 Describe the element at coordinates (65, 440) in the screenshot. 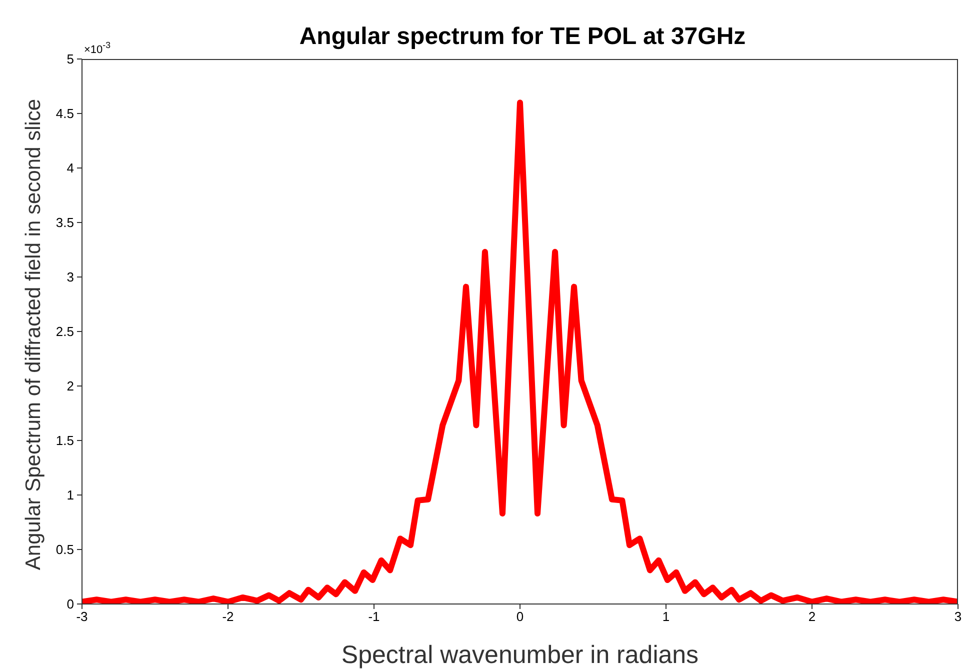

I see `y-tick-label: 1.5` at that location.